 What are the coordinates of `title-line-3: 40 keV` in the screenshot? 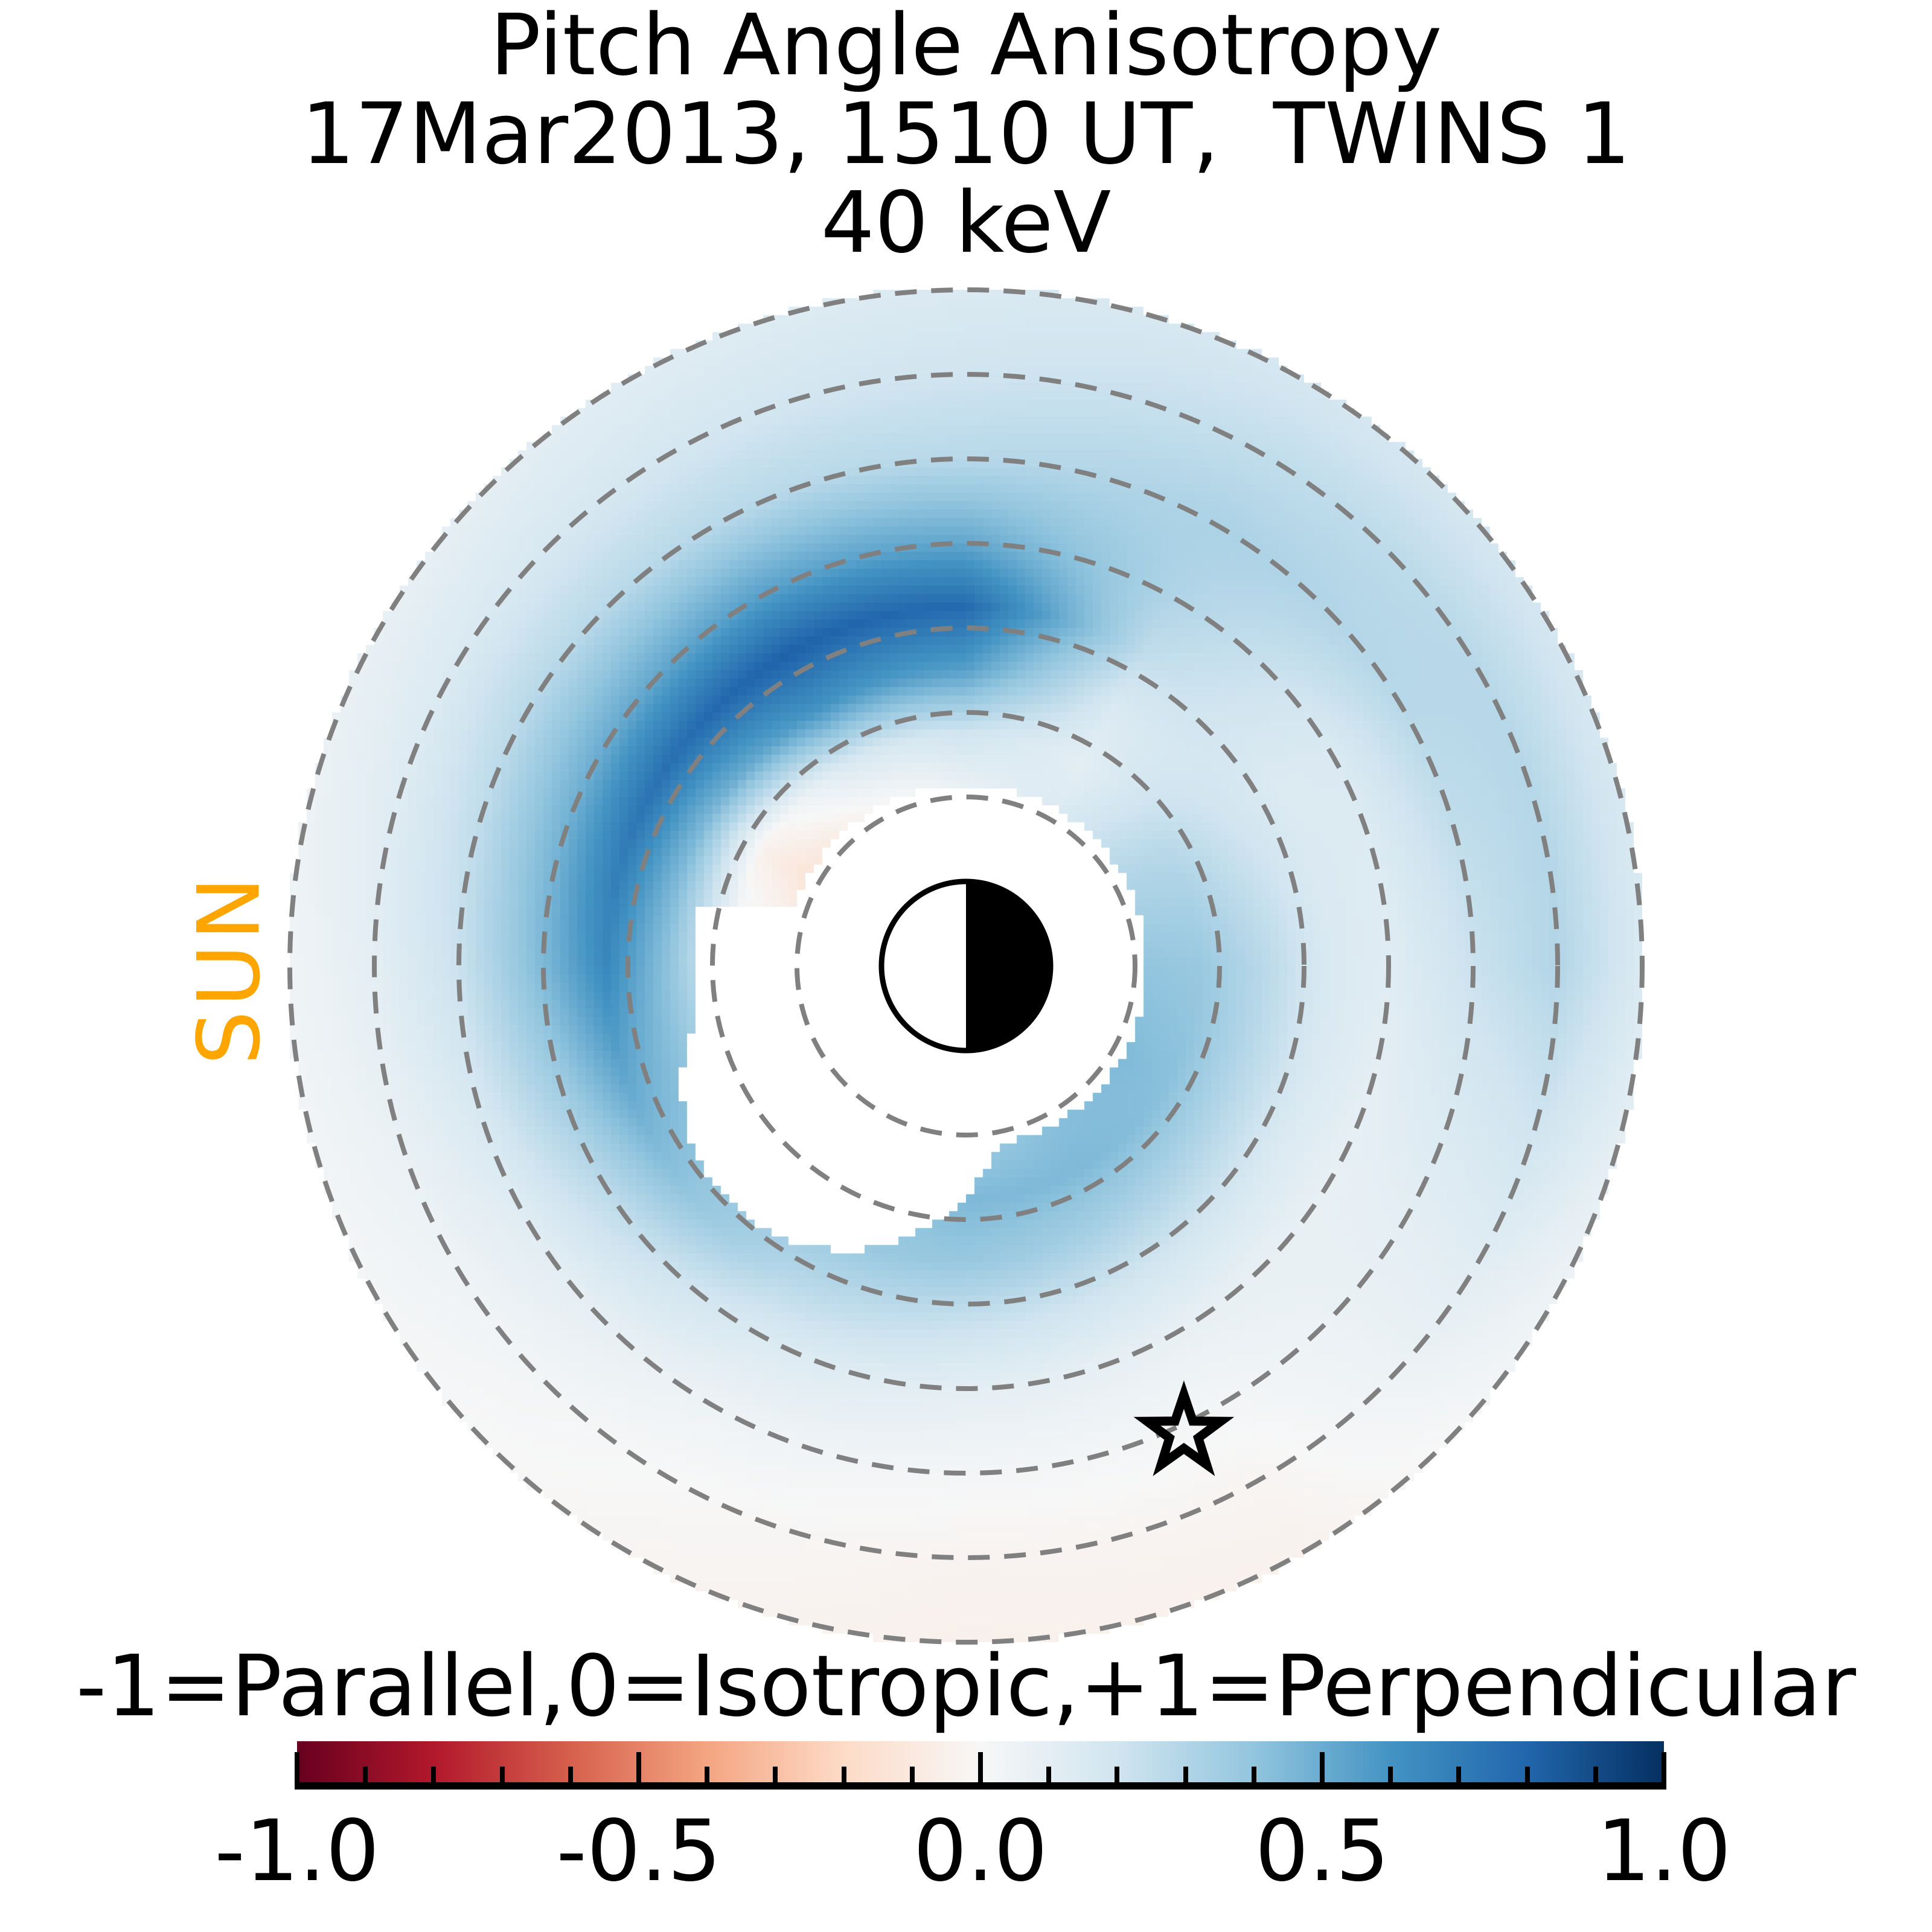 It's located at (966, 223).